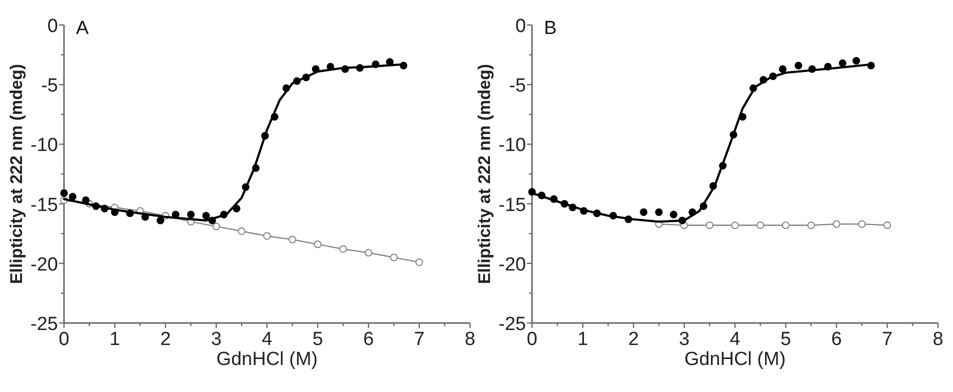 This screenshot has width=953, height=392. Describe the element at coordinates (16, 174) in the screenshot. I see `y-axis-title: Ellipticity at 222 nm (mdeg)` at that location.